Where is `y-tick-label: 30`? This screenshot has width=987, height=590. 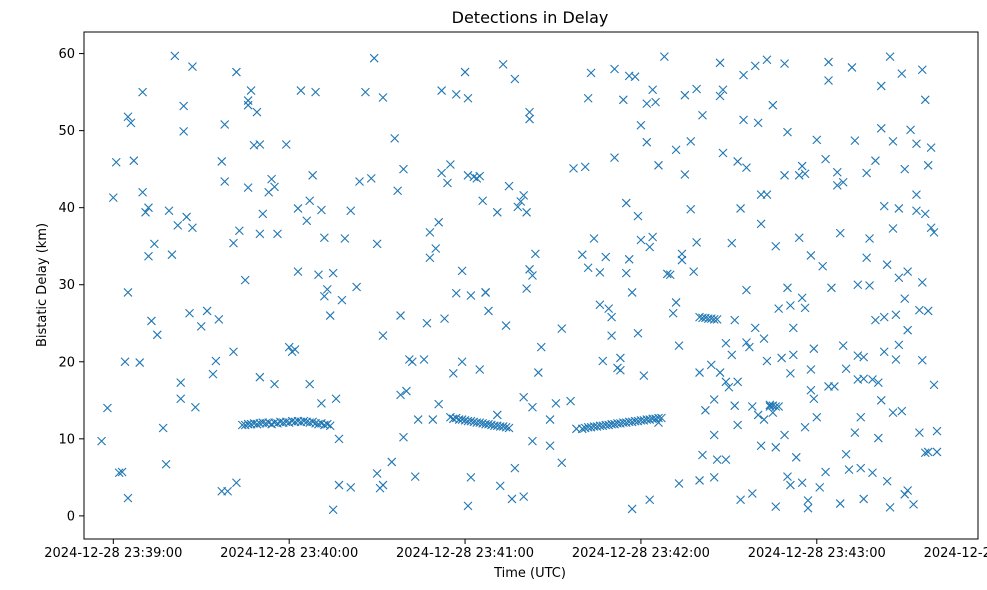 y-tick-label: 30 is located at coordinates (66, 285).